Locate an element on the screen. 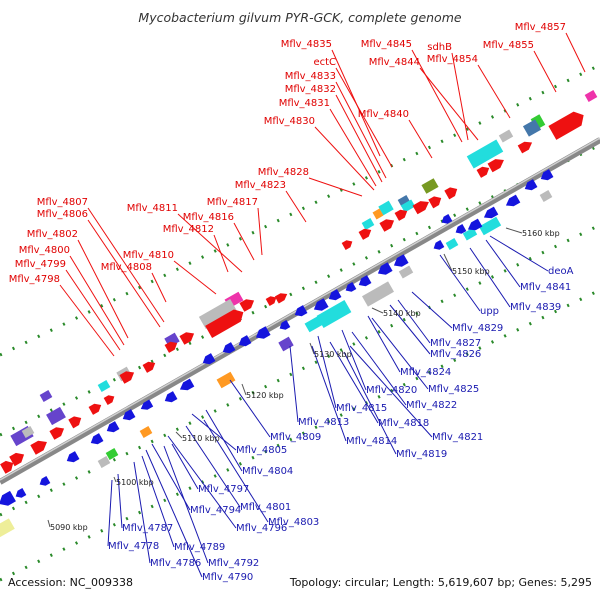 Image resolution: width=600 pixels, height=600 pixels. gene-label-mflv_4790: Mflv_4790 is located at coordinates (227, 577).